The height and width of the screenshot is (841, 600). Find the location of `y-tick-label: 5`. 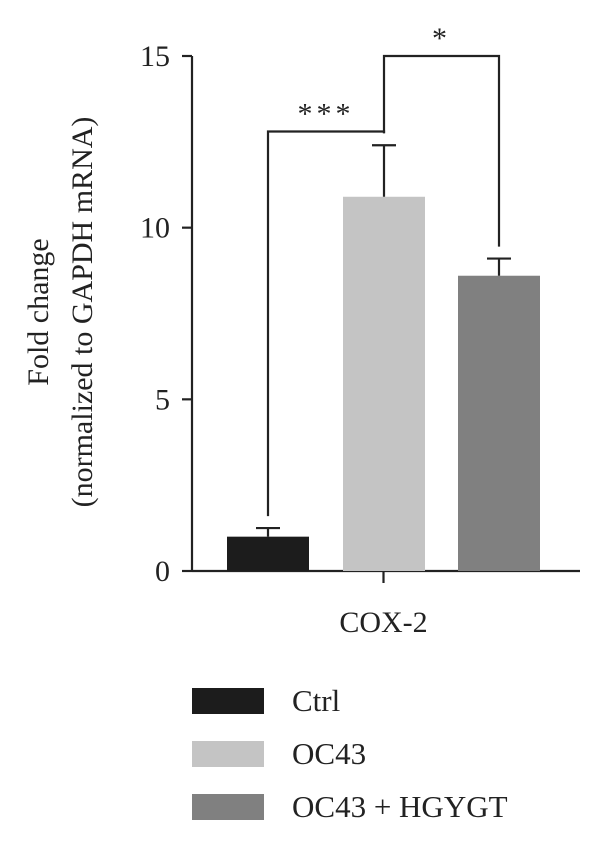

y-tick-label: 5 is located at coordinates (162, 399).